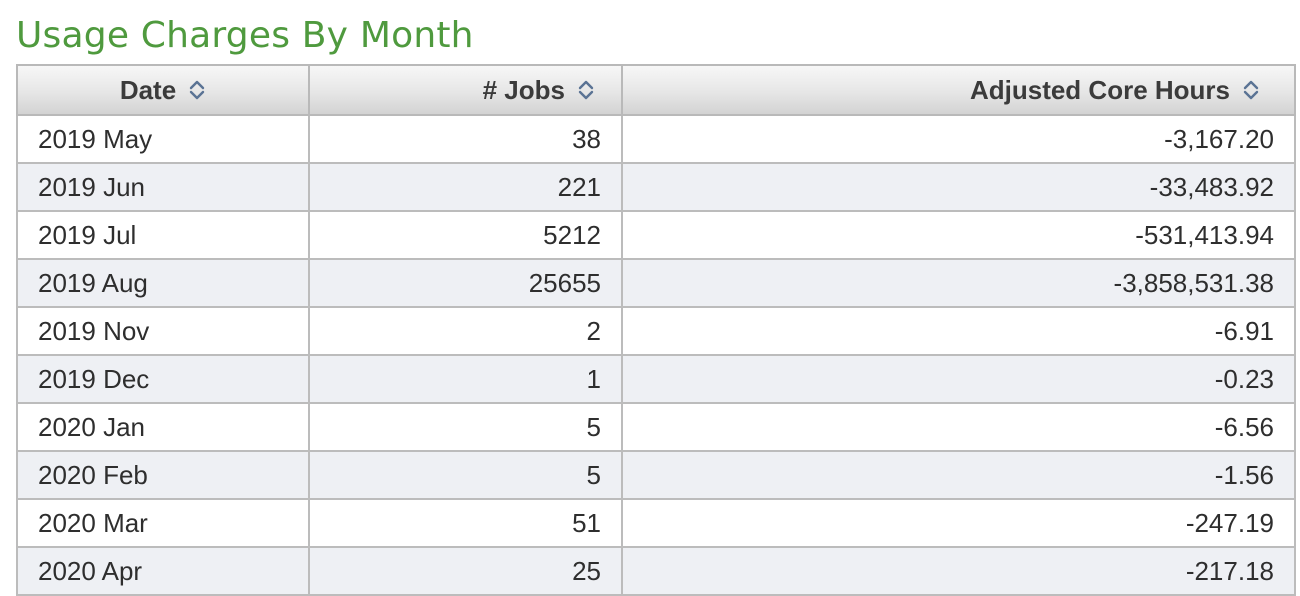 This screenshot has width=1300, height=596. I want to click on cell-date: 2020 Mar, so click(163, 523).